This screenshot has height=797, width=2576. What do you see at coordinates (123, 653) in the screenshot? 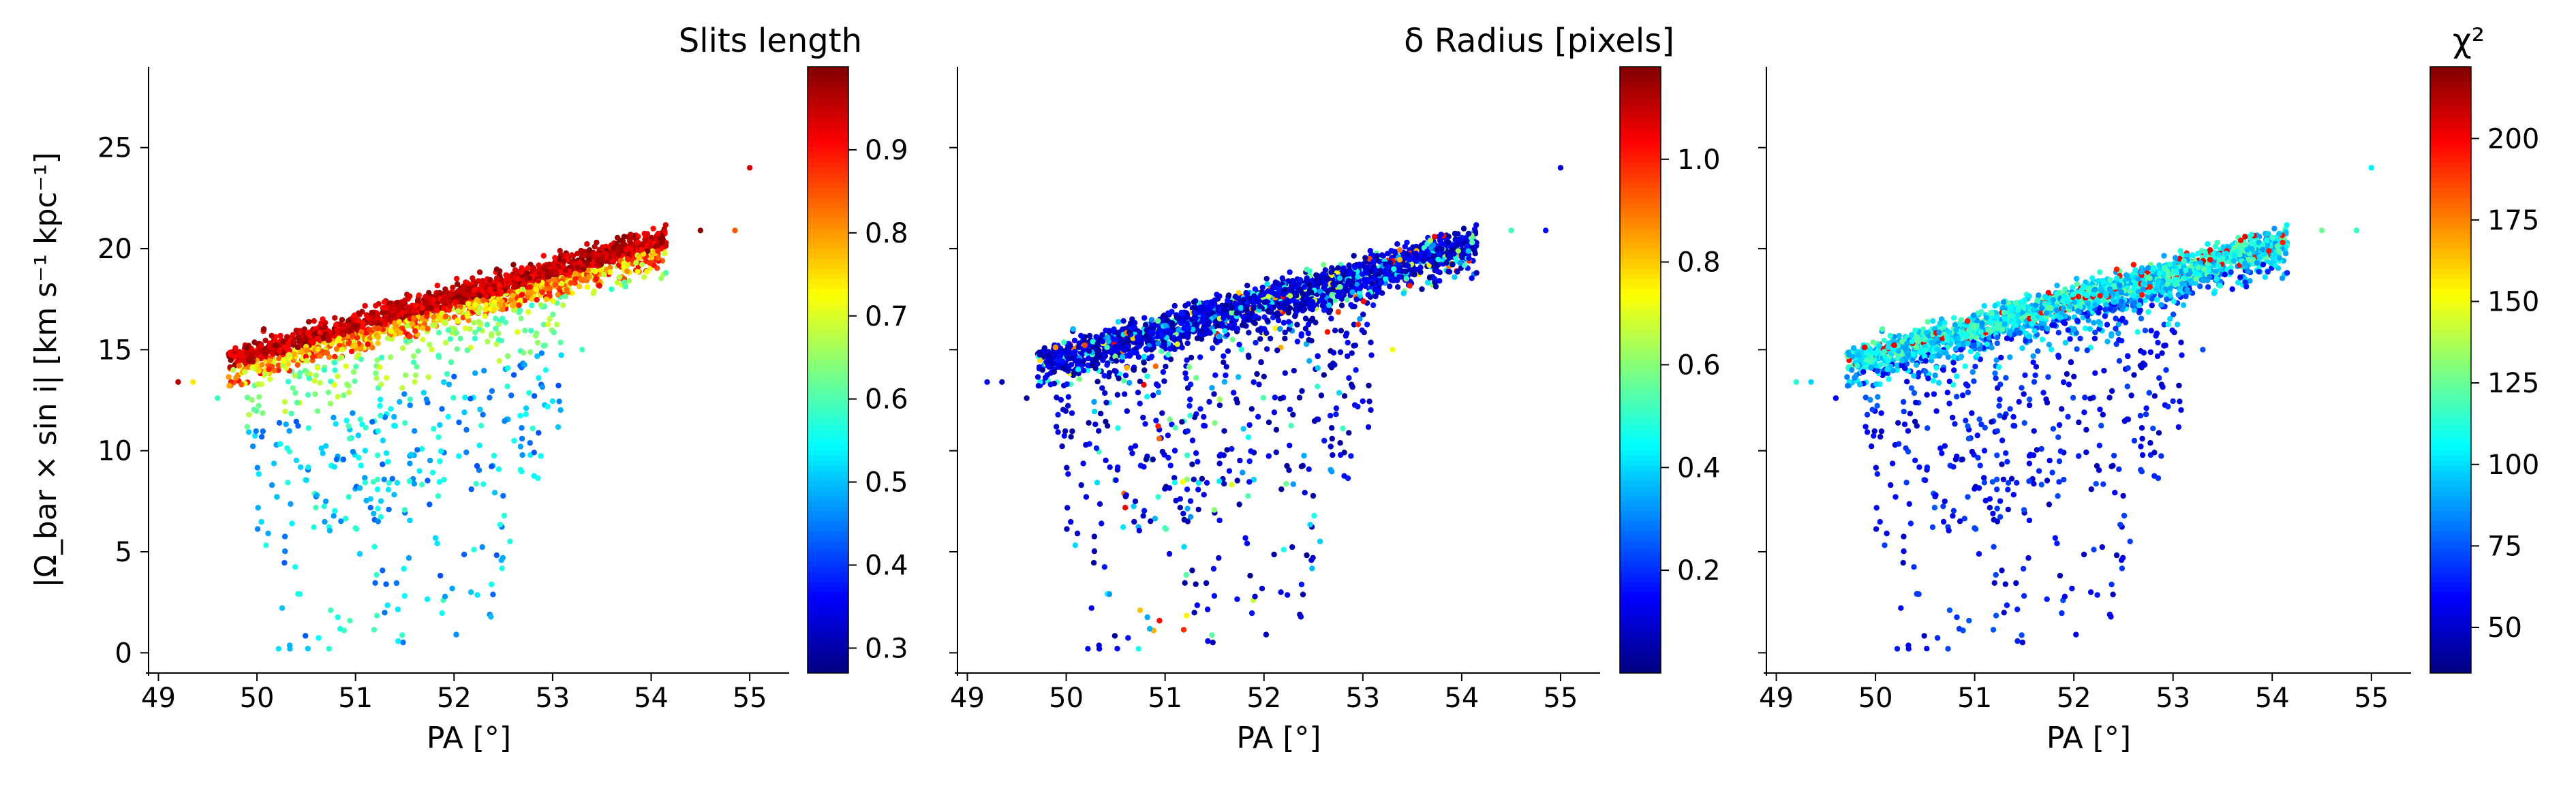
I see `y-tick-label: 0` at bounding box center [123, 653].